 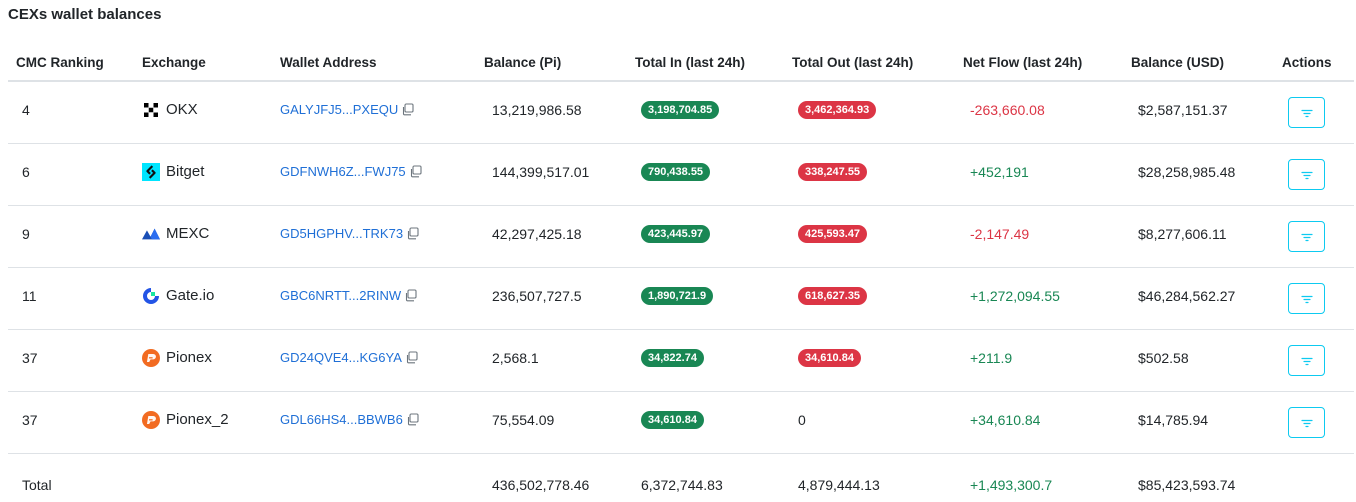 What do you see at coordinates (37, 485) in the screenshot?
I see `total-label: Total` at bounding box center [37, 485].